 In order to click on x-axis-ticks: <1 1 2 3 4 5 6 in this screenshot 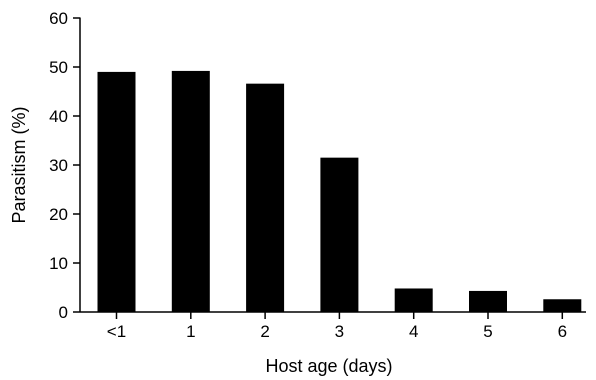, I will do `click(337, 326)`.